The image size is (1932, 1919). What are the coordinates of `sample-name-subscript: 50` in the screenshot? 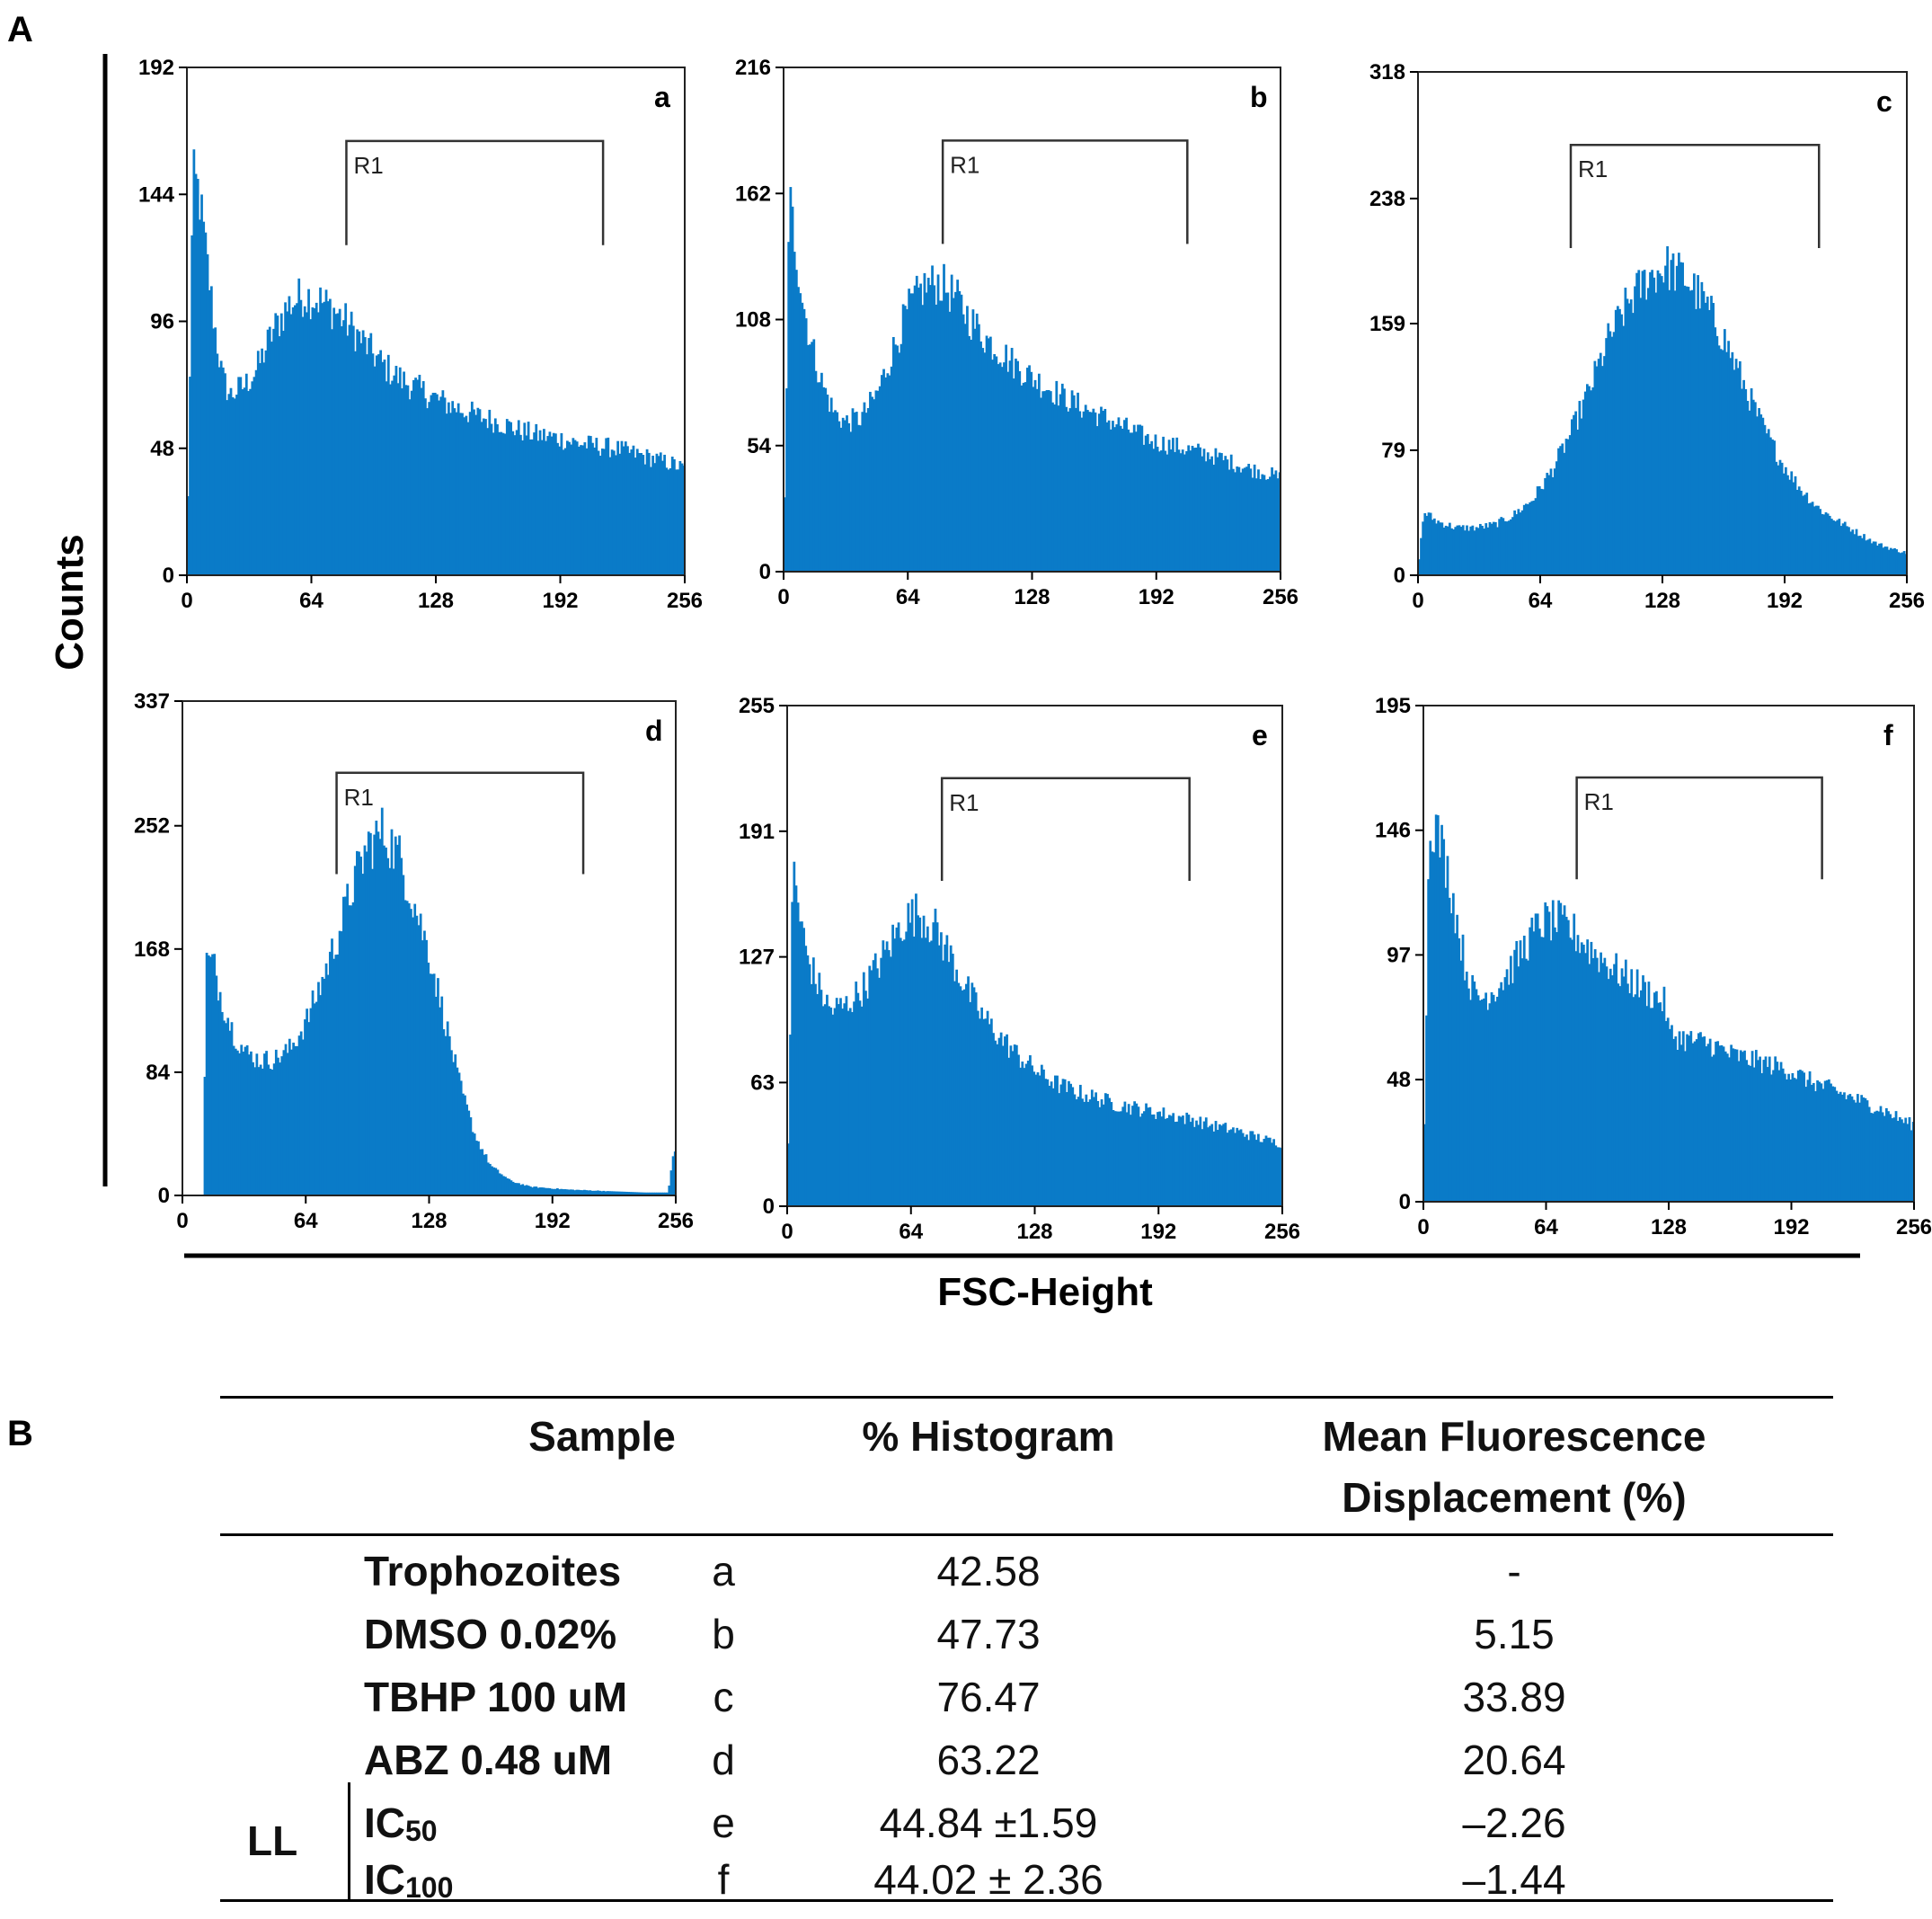 It's located at (421, 1831).